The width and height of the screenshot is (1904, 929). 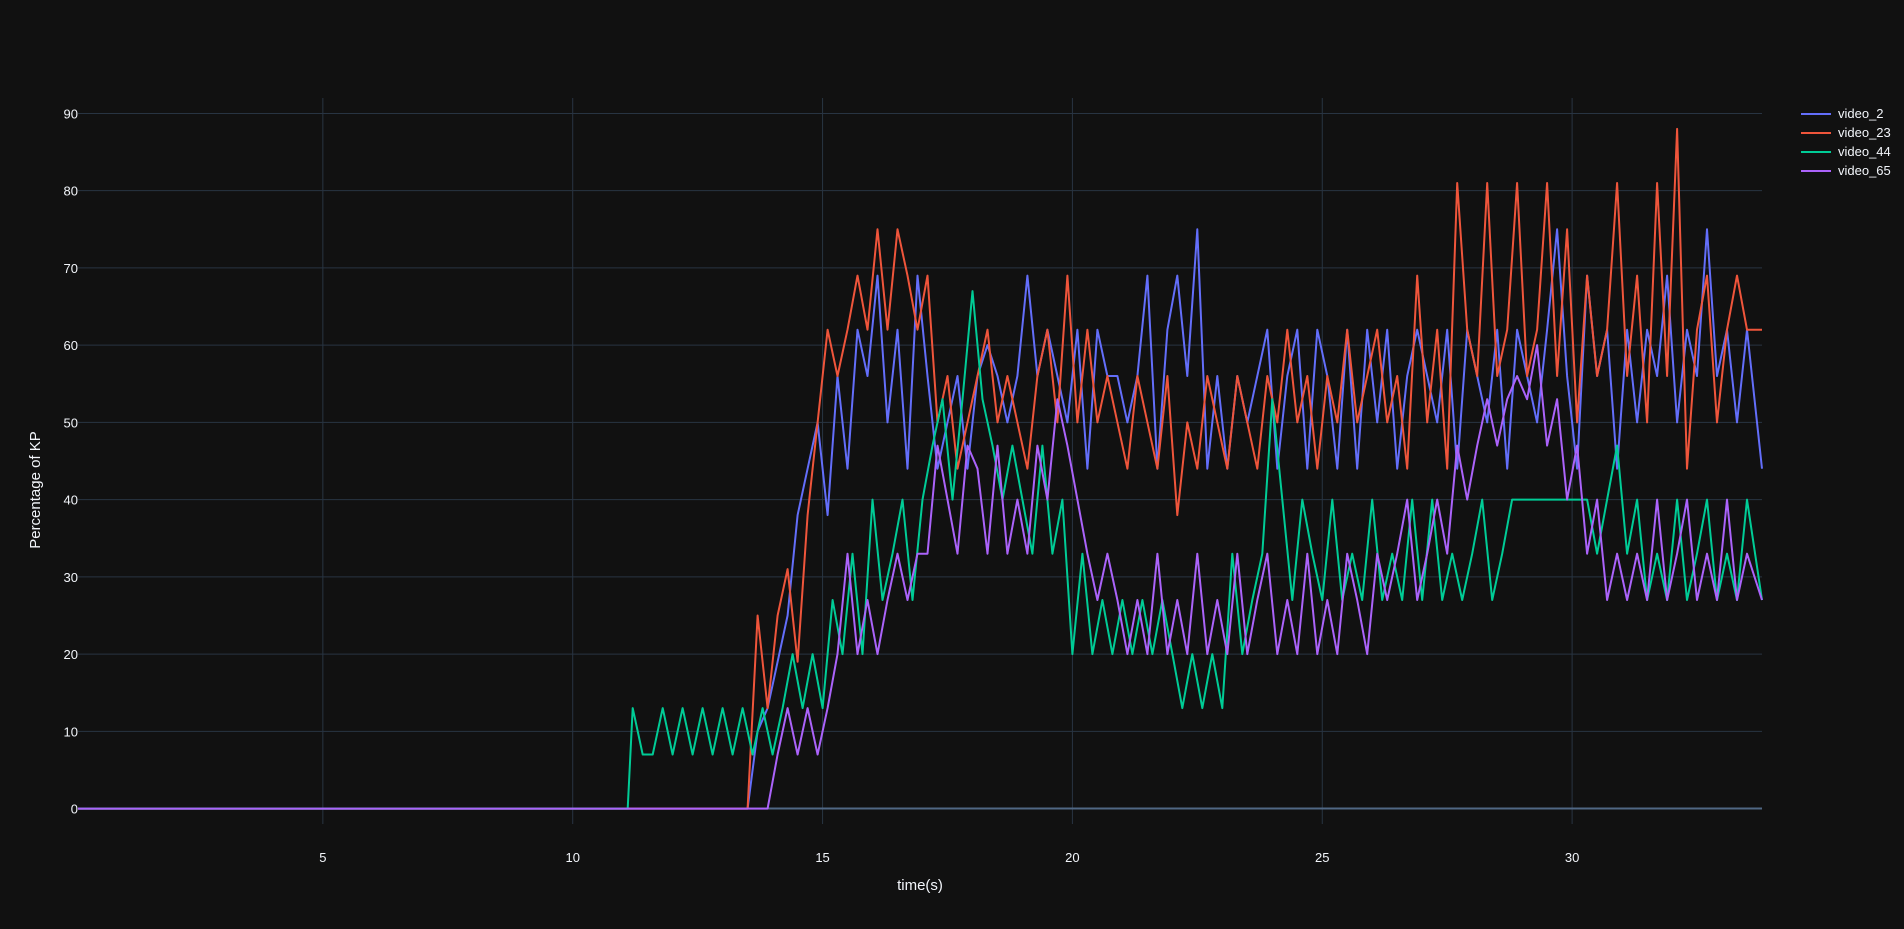 I want to click on y-tick-label: 90, so click(x=71, y=113).